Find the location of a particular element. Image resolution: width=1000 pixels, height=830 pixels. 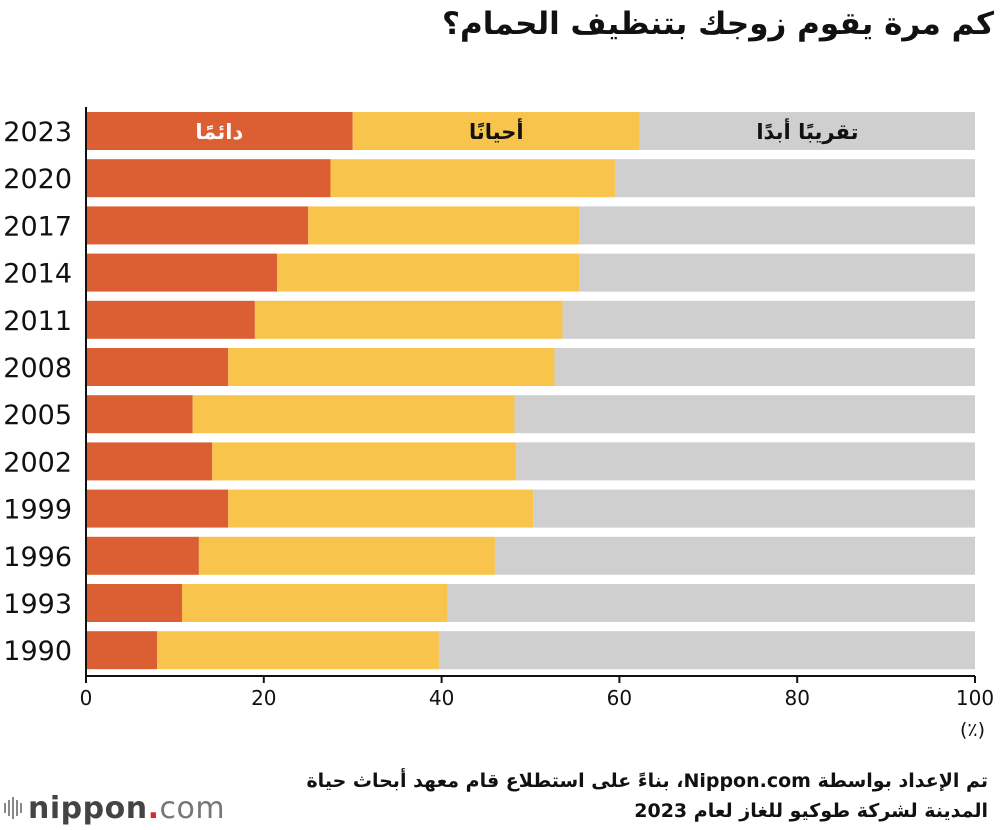

year-label-2020: 2020 is located at coordinates (37, 179).